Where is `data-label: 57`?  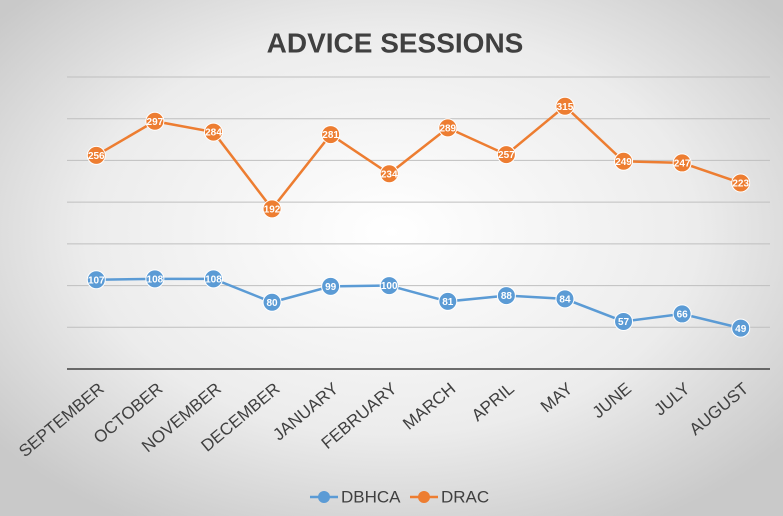
data-label: 57 is located at coordinates (624, 322).